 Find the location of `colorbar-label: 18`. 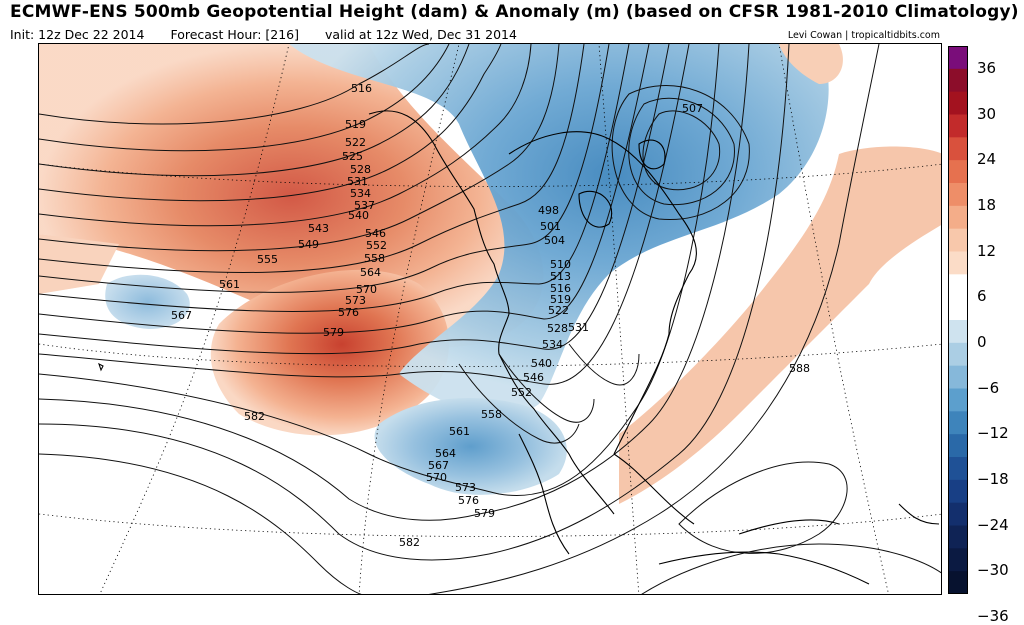

colorbar-label: 18 is located at coordinates (987, 204).